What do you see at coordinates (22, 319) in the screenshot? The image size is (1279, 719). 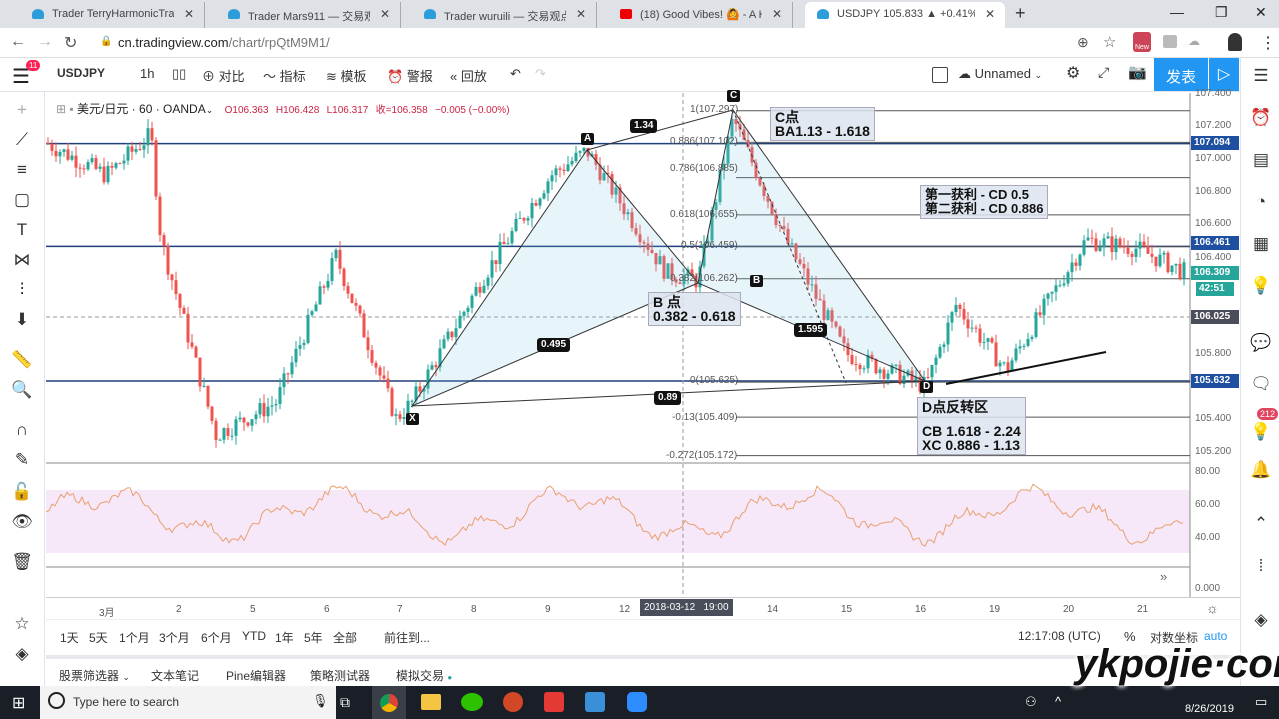 I see `arrow-down-icon: ⬇` at bounding box center [22, 319].